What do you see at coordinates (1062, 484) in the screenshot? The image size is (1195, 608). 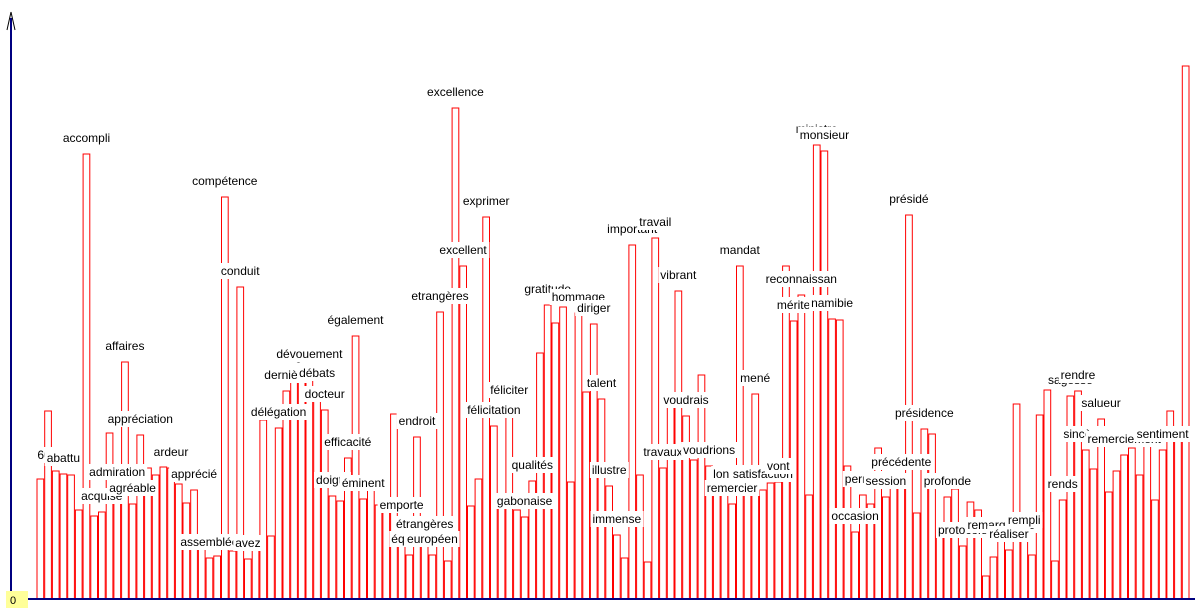 I see `word-label: rends` at bounding box center [1062, 484].